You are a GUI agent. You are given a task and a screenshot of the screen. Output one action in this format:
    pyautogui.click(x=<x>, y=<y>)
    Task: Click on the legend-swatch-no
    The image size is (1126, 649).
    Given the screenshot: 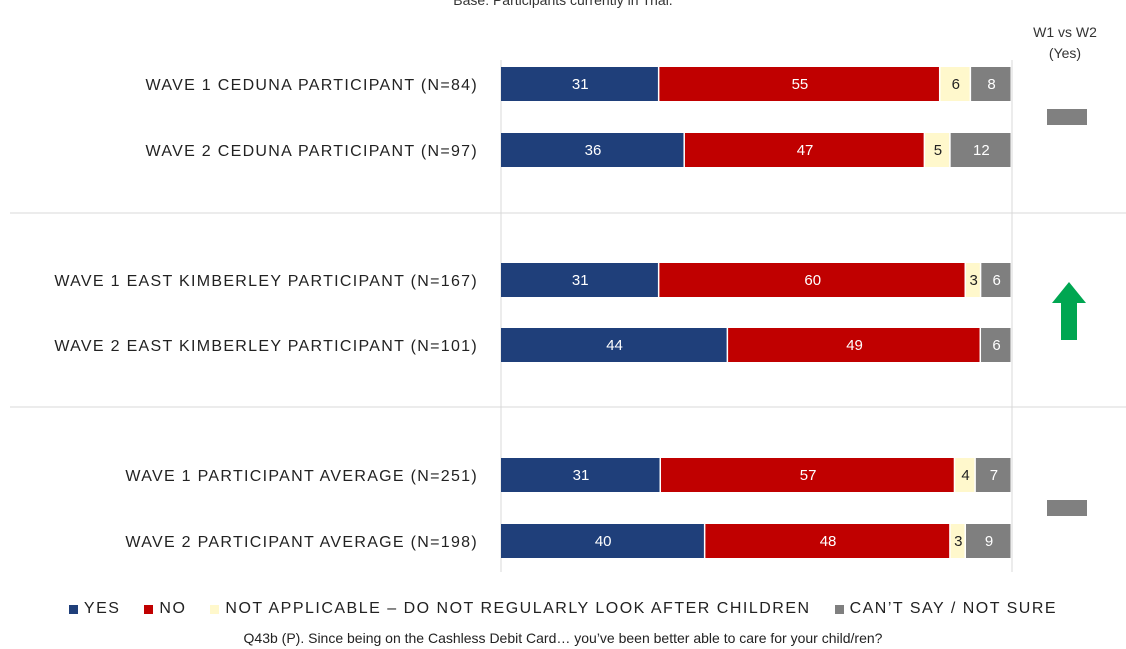 What is the action you would take?
    pyautogui.click(x=149, y=609)
    